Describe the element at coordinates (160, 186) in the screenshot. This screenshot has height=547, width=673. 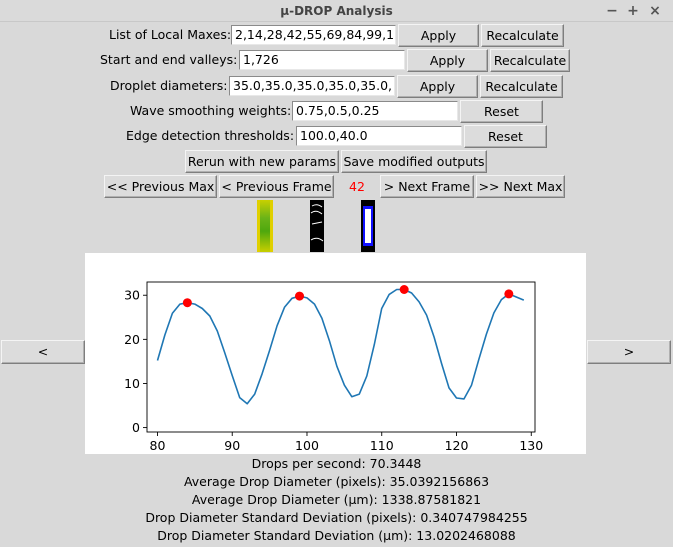
I see `previous-max-button: << Previous Max` at that location.